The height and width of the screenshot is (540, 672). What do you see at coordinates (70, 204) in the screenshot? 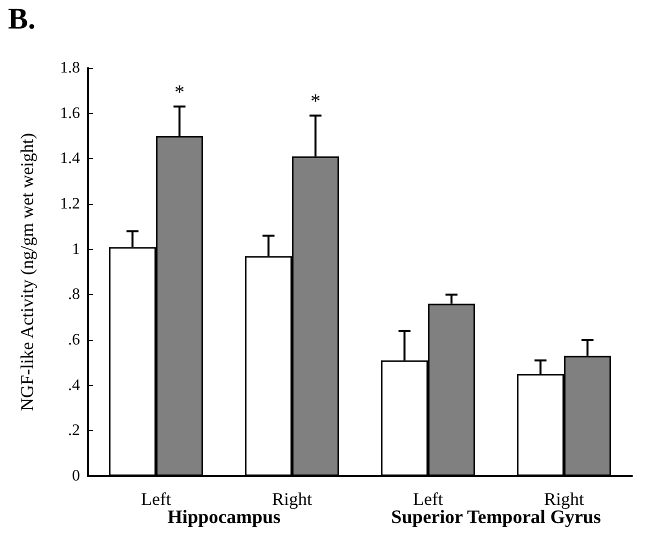
I see `y-tick-label: 1.2` at bounding box center [70, 204].